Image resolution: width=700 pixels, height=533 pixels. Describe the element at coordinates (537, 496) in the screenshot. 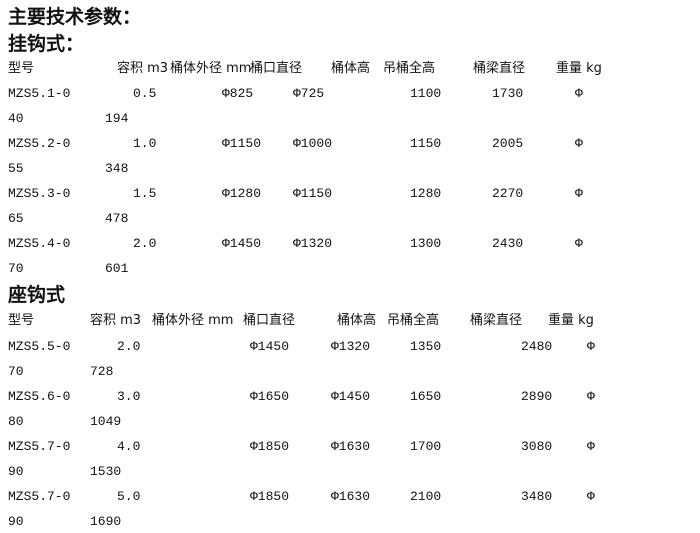

I see `table-cell-total: 3480` at that location.